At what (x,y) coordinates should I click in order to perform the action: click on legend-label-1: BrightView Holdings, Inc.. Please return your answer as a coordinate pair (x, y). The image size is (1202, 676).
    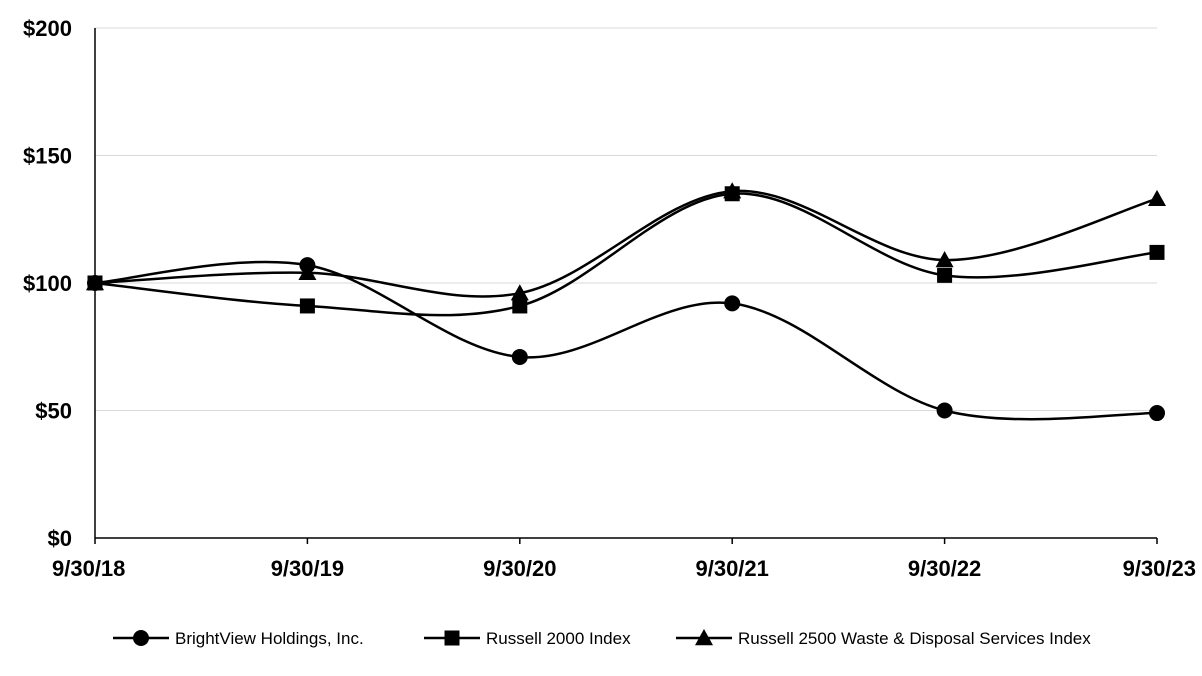
    Looking at the image, I should click on (269, 638).